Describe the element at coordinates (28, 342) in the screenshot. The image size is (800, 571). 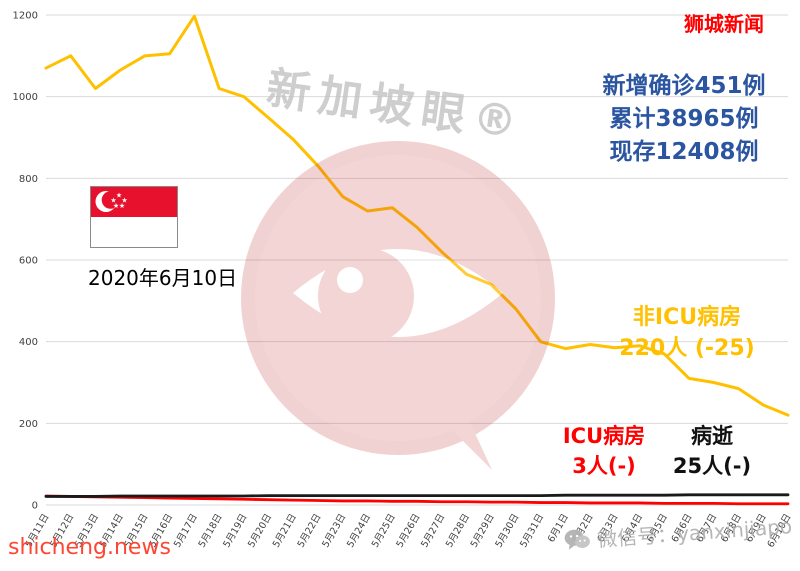
I see `y-axis-tick-label: 400` at that location.